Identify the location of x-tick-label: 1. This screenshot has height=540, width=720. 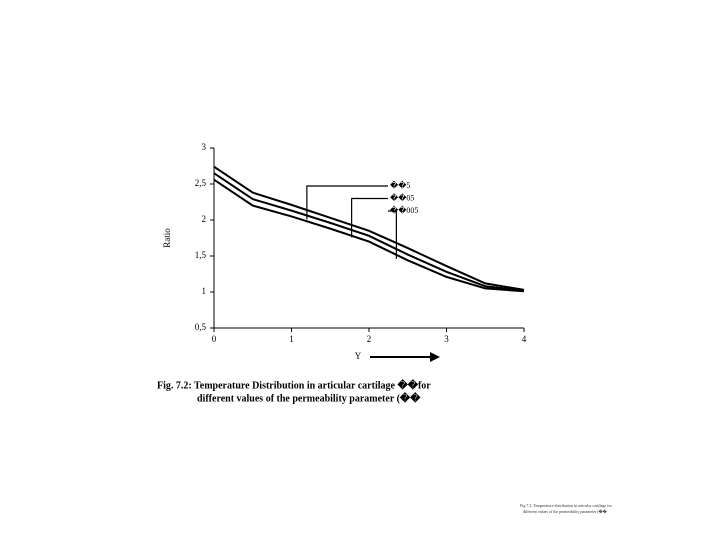
(291, 339).